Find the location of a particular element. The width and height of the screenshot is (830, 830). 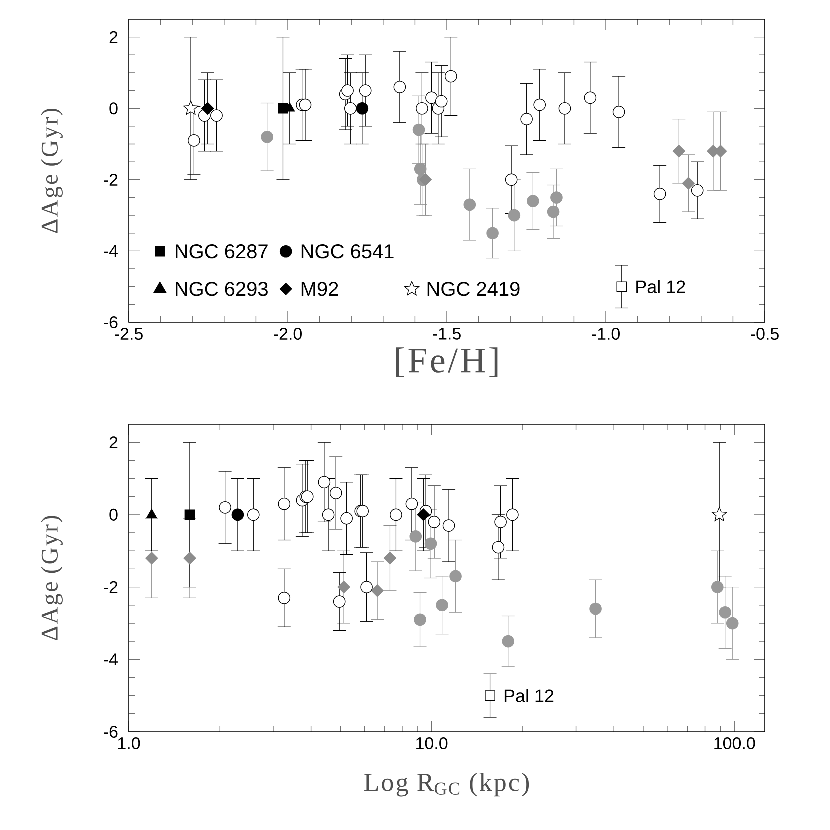

x-axis-title: [Fe/H] is located at coordinates (447, 363).